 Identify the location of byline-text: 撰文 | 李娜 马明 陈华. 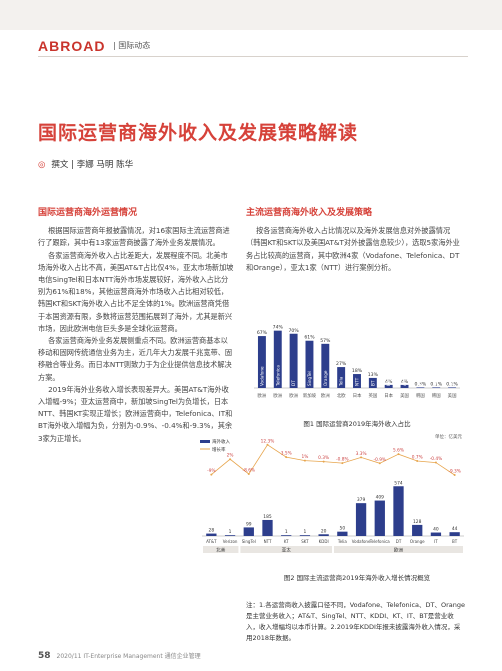
(92, 165).